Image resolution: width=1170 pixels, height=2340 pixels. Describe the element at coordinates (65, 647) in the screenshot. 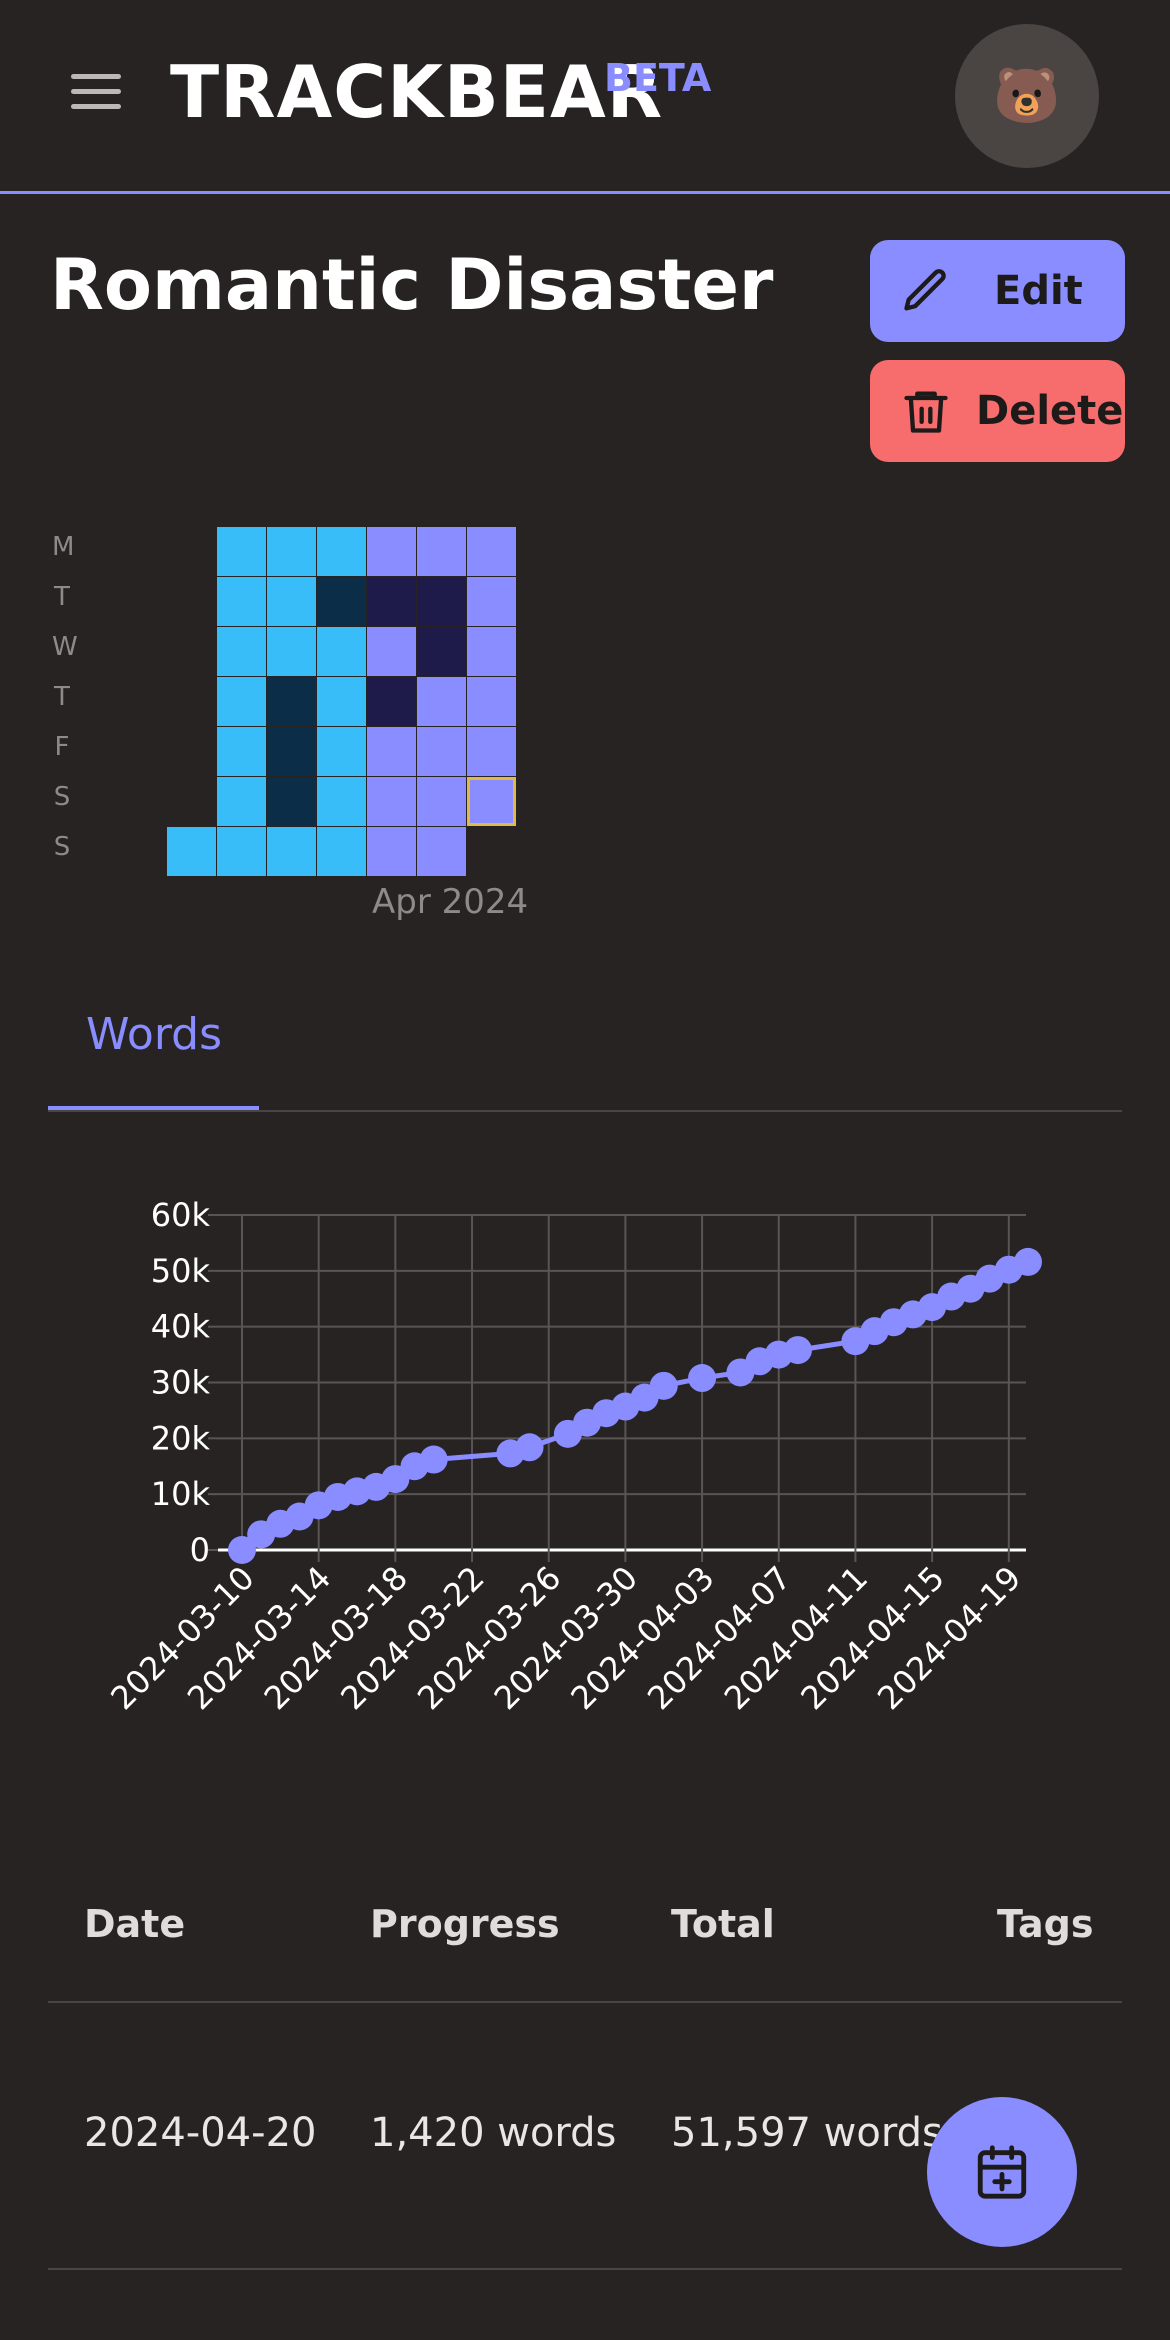

I see `weekday-label: W` at that location.